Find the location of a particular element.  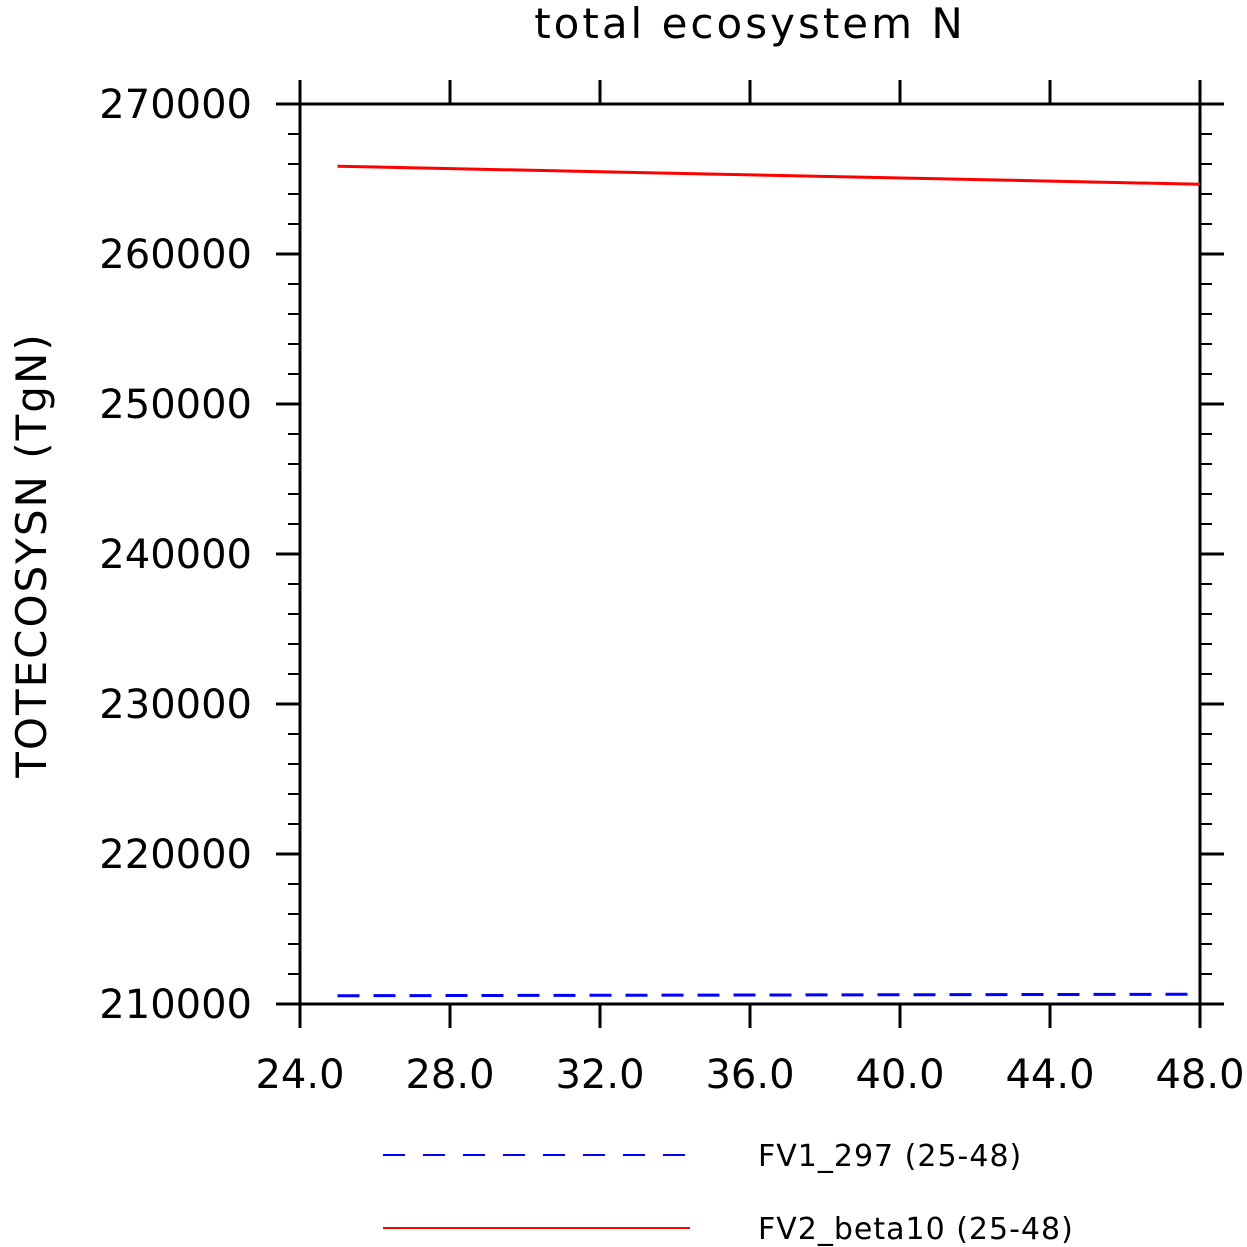

y-tick-label: 210000 is located at coordinates (175, 1005).